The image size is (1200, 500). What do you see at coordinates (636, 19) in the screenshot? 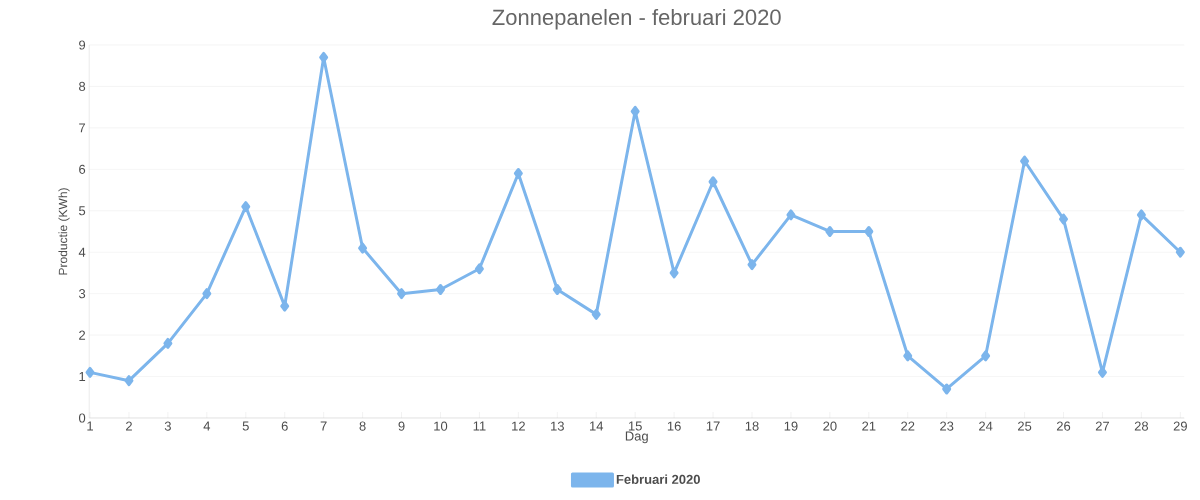
I see `chart-title: Zonnepanelen - februari 2020` at bounding box center [636, 19].